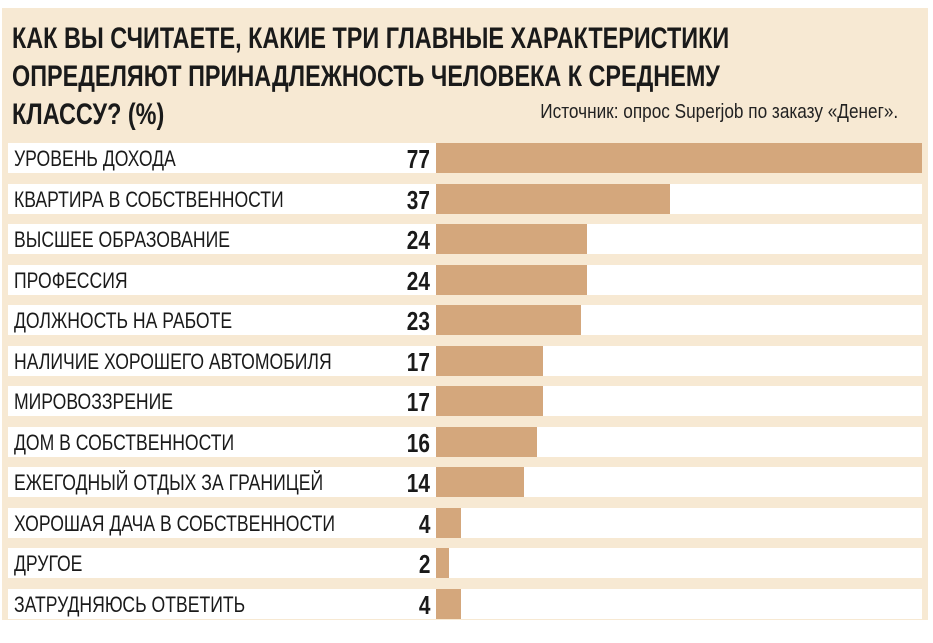 This screenshot has width=933, height=643. I want to click on bar-row: ДОМ В СОБСТВЕННОСТИ 16, so click(465, 442).